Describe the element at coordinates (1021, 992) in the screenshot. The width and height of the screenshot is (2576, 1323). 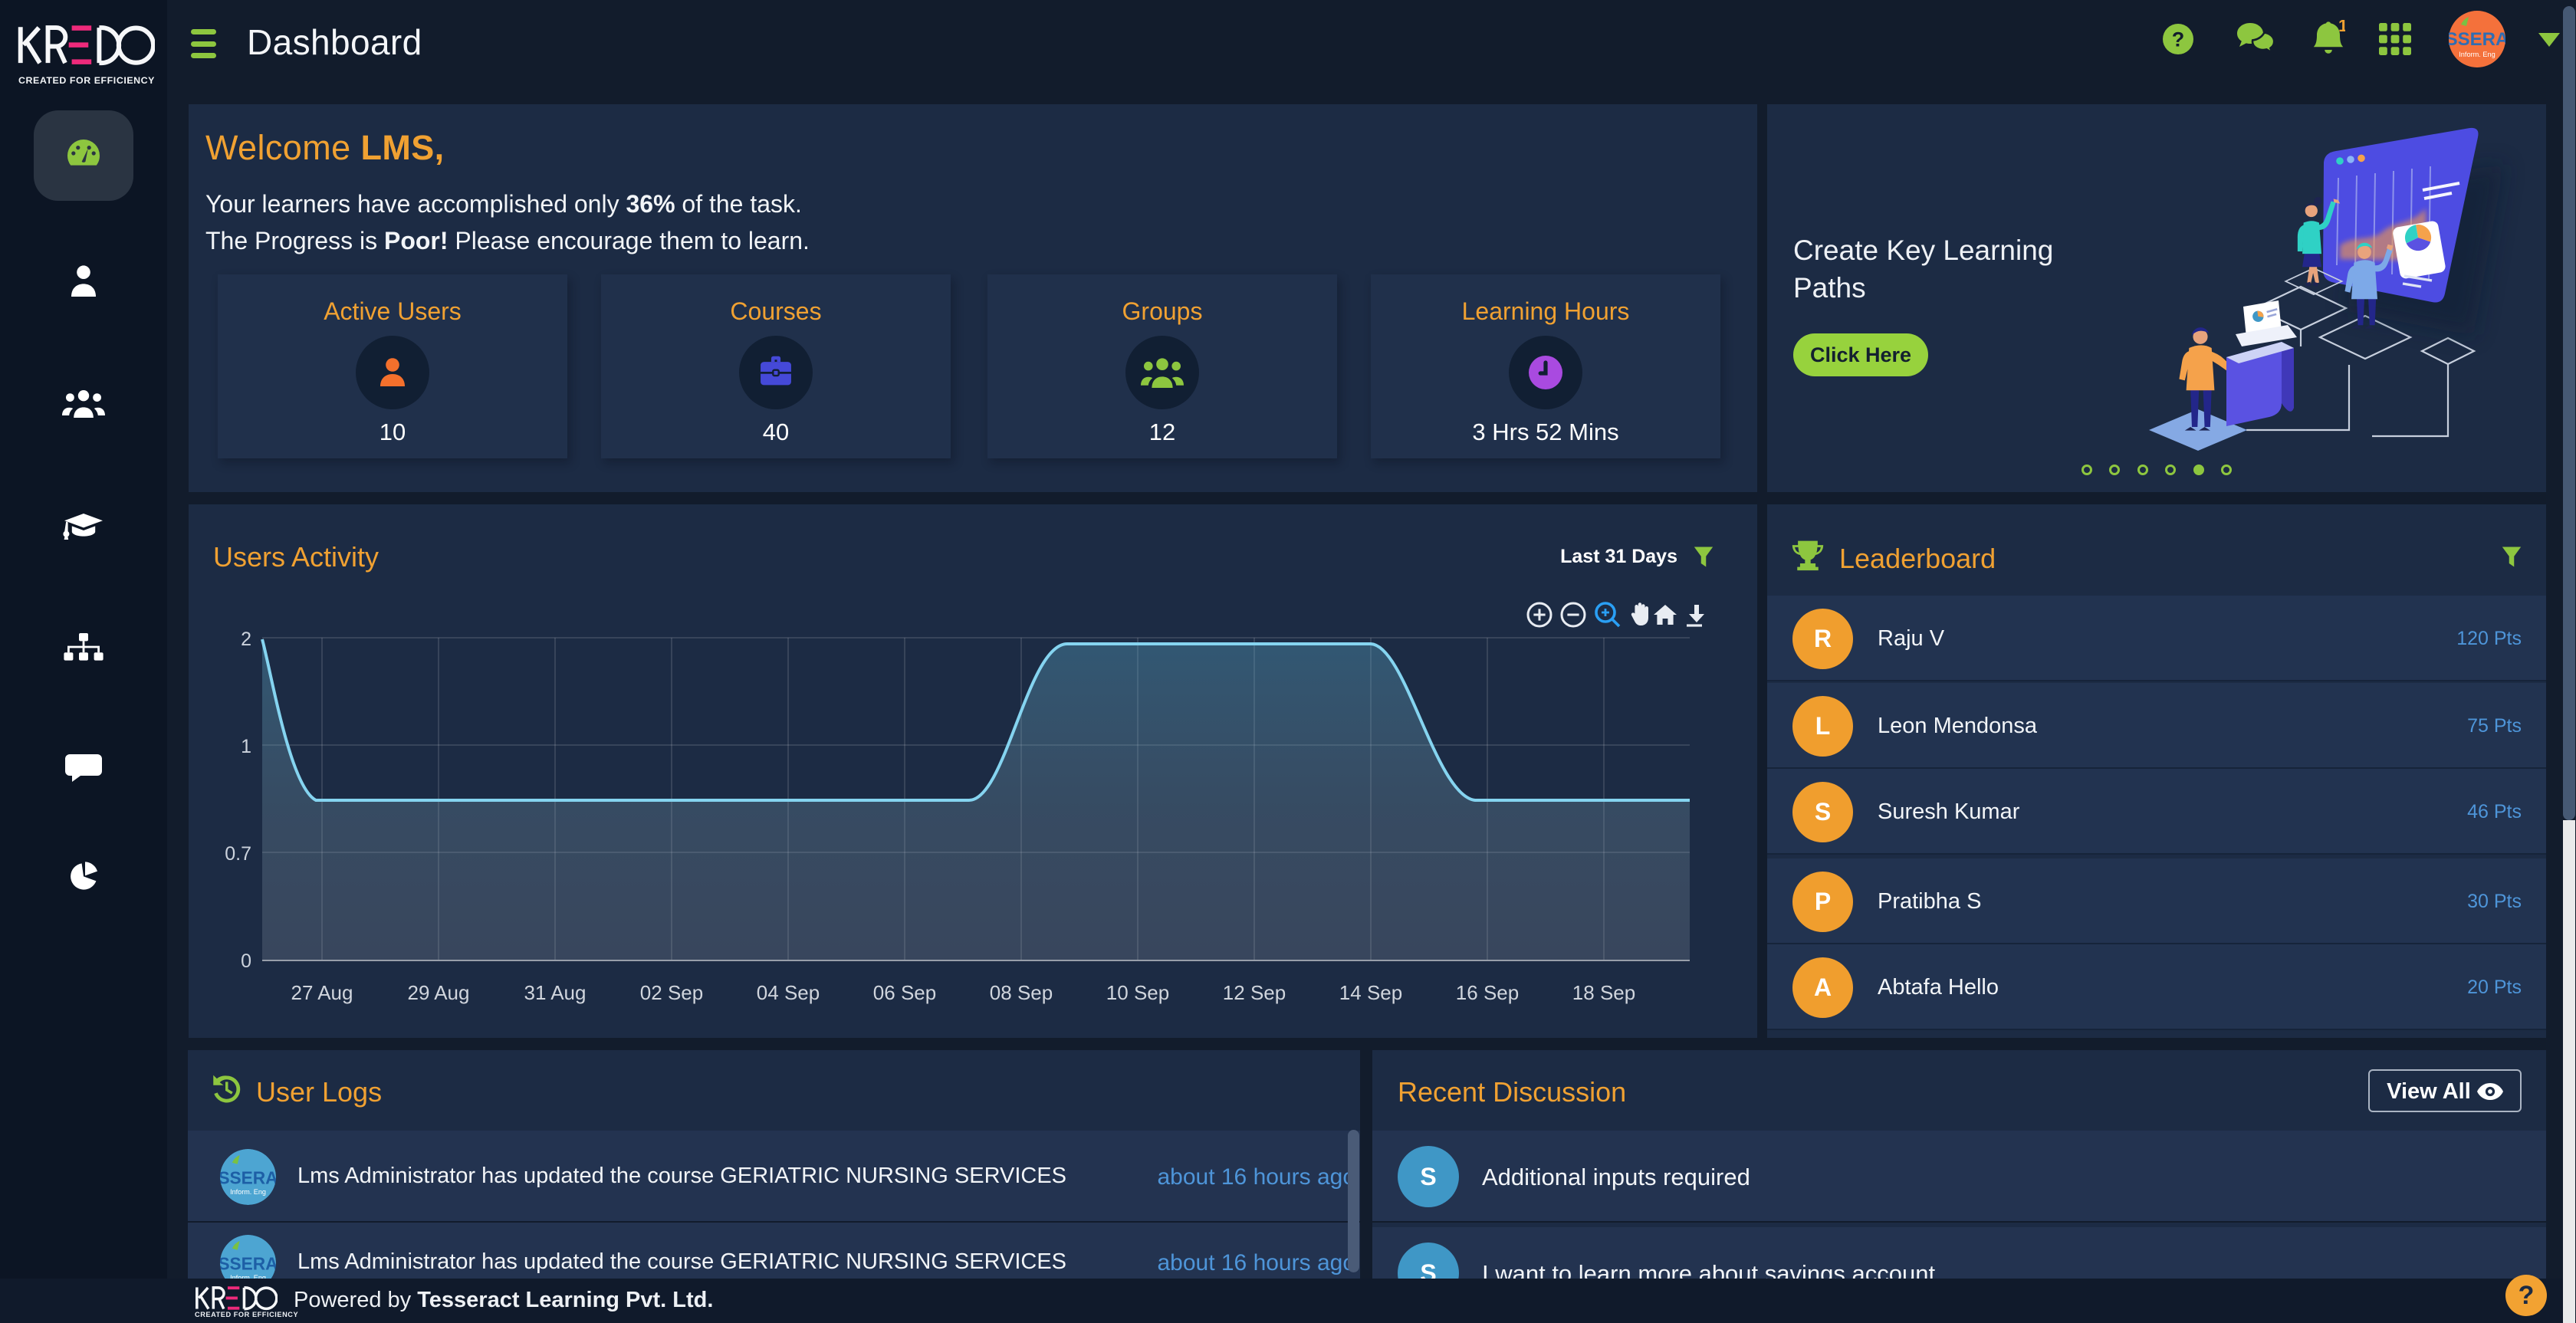
I see `svg-text: 08 Sep` at that location.